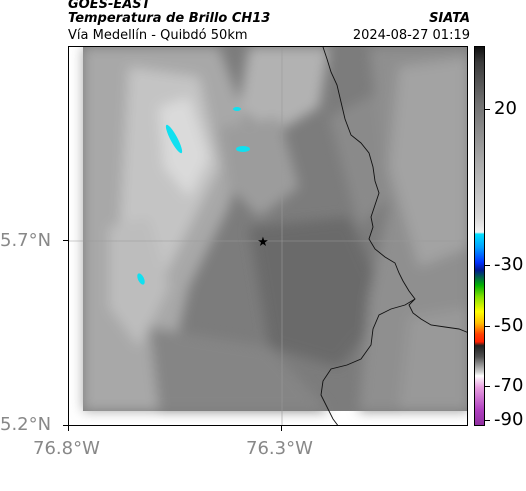 The height and width of the screenshot is (491, 526). Describe the element at coordinates (509, 325) in the screenshot. I see `colorbar-label: -50` at that location.